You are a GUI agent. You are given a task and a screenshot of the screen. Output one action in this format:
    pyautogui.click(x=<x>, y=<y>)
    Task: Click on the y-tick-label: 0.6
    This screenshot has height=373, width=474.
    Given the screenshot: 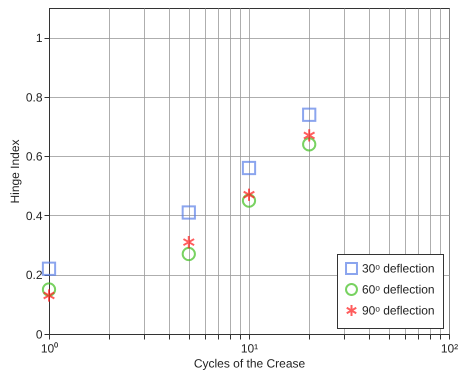 What is the action you would take?
    pyautogui.click(x=34, y=157)
    